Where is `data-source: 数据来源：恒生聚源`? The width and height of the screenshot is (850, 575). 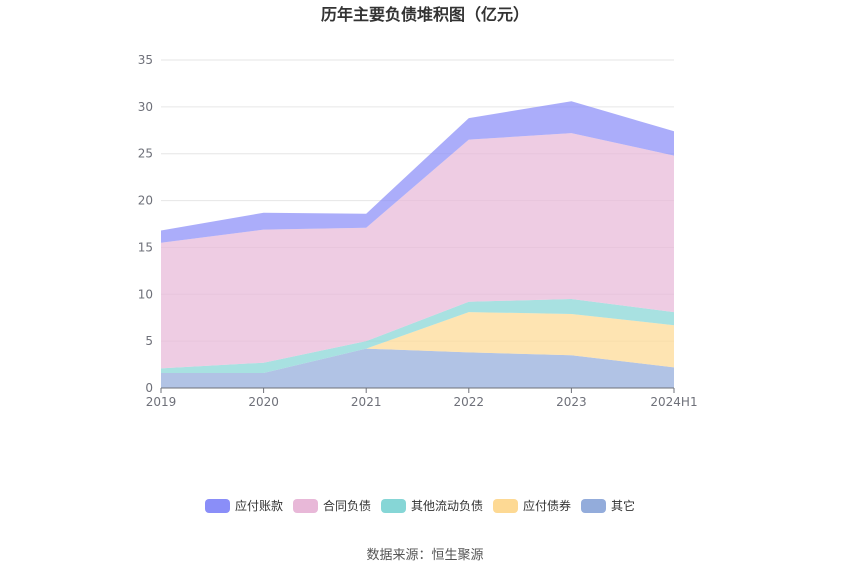 data-source: 数据来源：恒生聚源 is located at coordinates (424, 555).